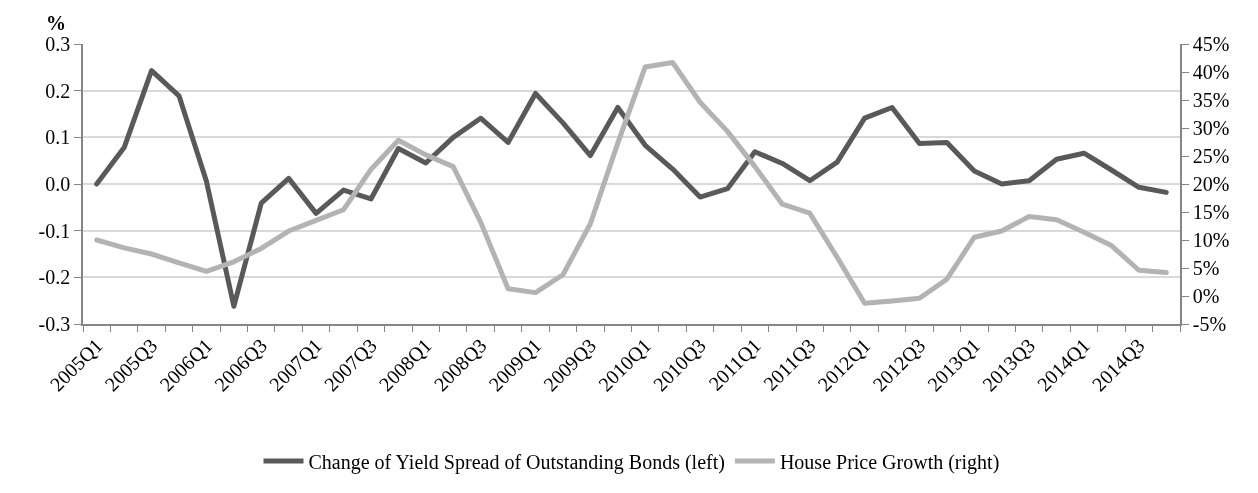 This screenshot has height=493, width=1258. What do you see at coordinates (1209, 324) in the screenshot?
I see `y2-tick-label: -5%` at bounding box center [1209, 324].